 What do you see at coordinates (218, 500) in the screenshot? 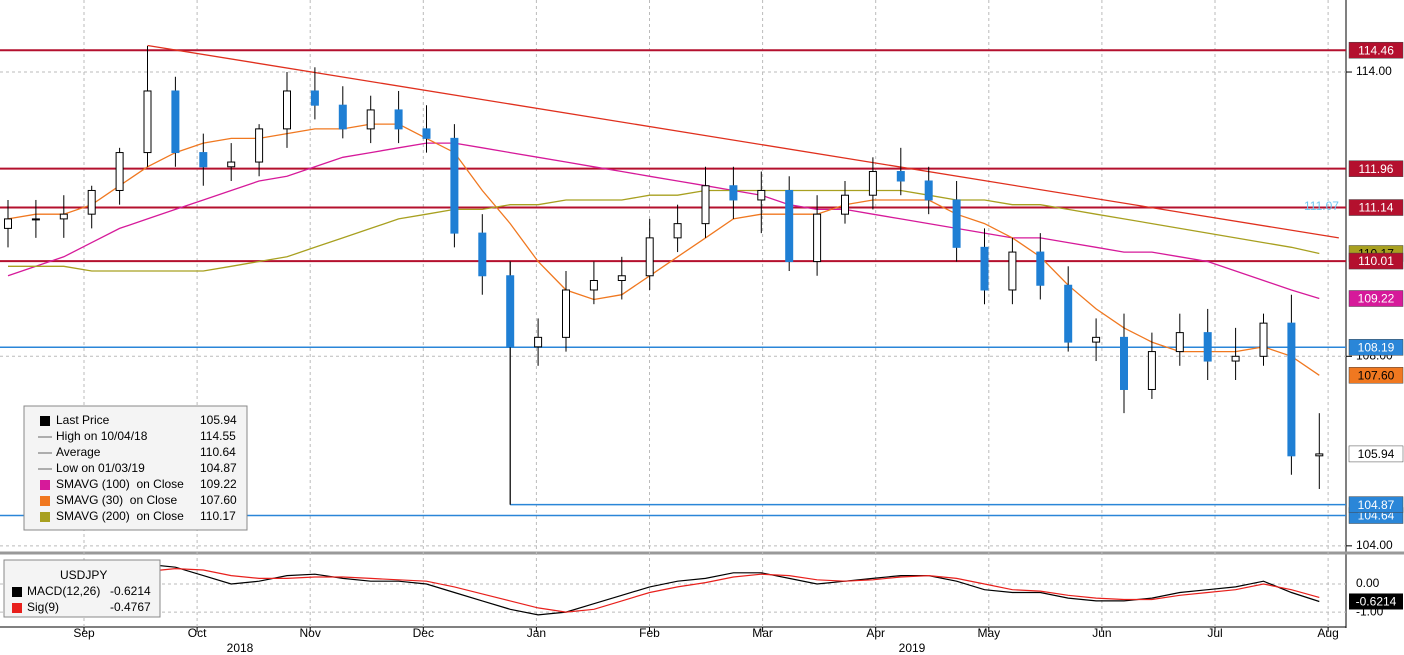
I see `legend-value: 107.60` at bounding box center [218, 500].